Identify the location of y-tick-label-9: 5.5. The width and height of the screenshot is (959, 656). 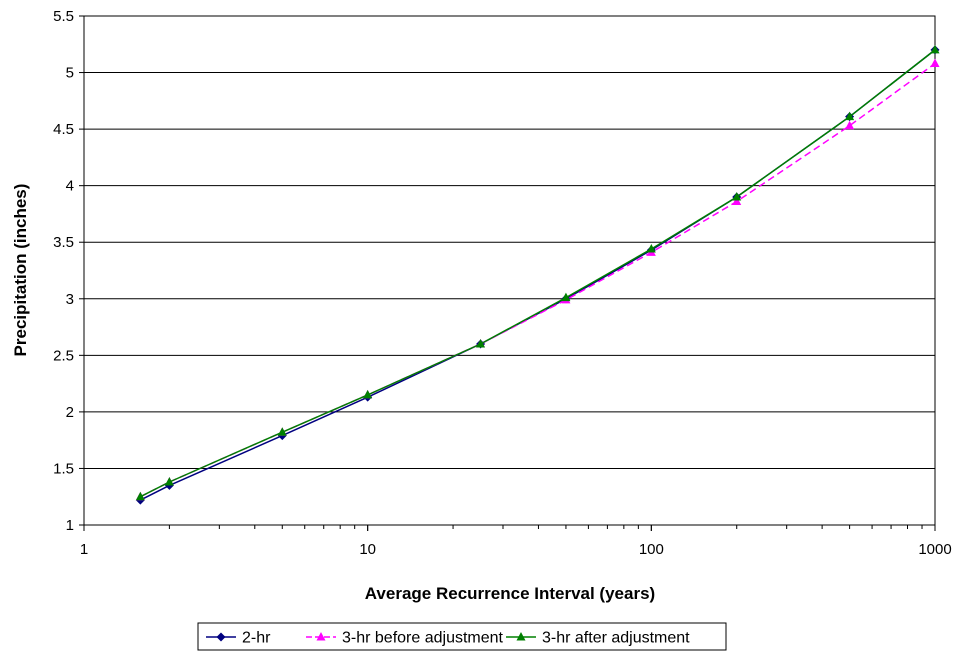
(63, 16).